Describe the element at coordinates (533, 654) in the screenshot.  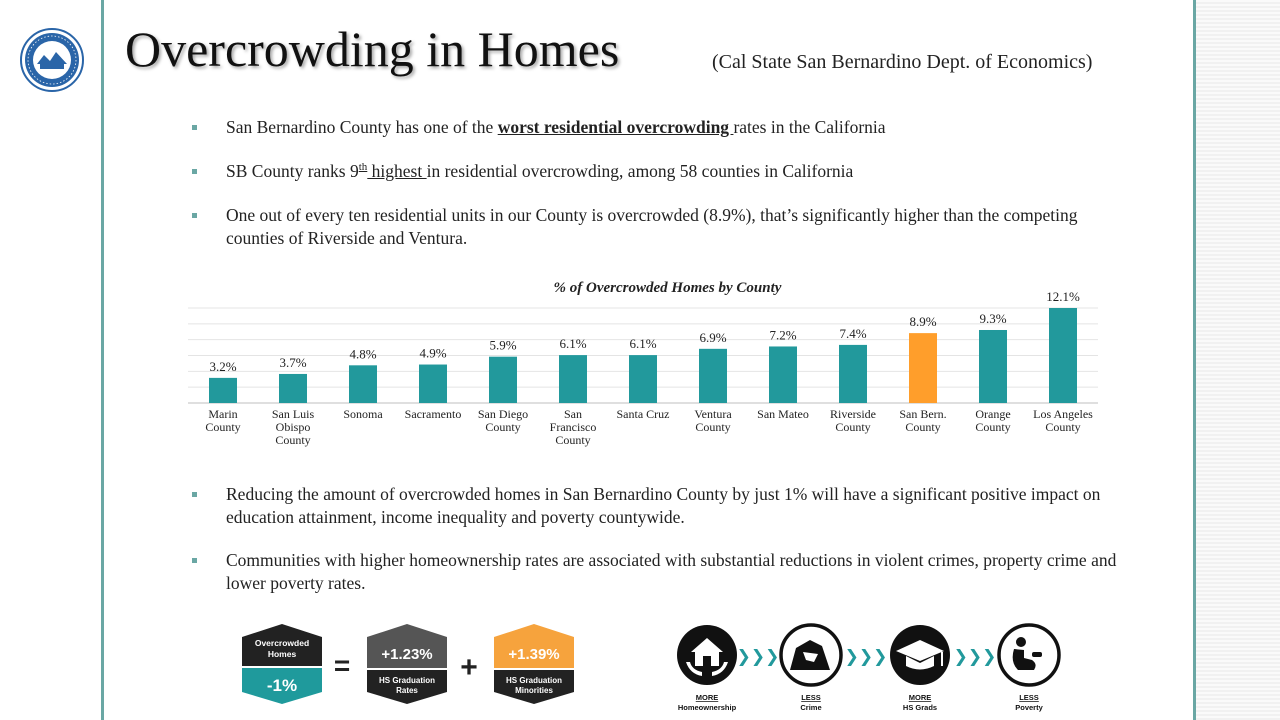
I see `hs-graduation-minorities-value: +1.39%` at that location.